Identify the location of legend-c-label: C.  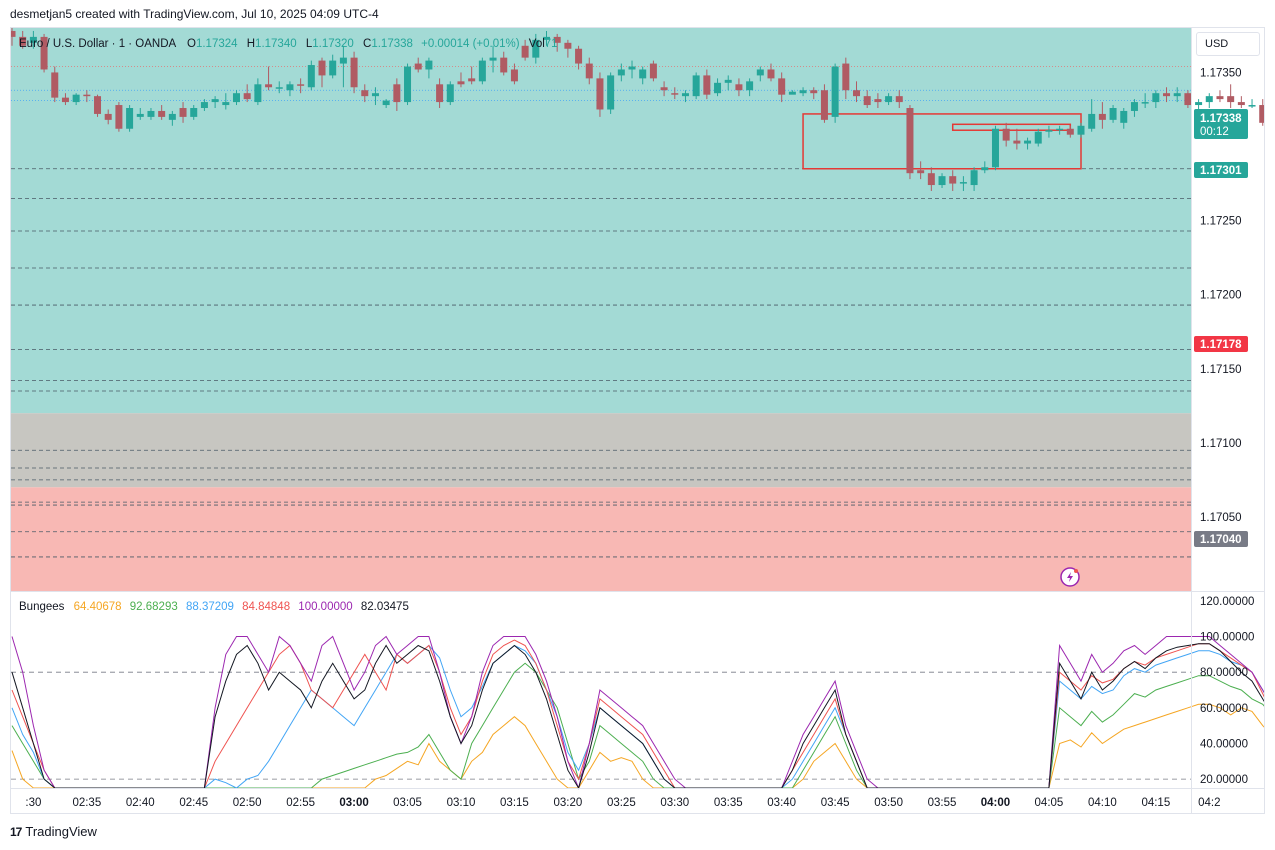
(367, 44).